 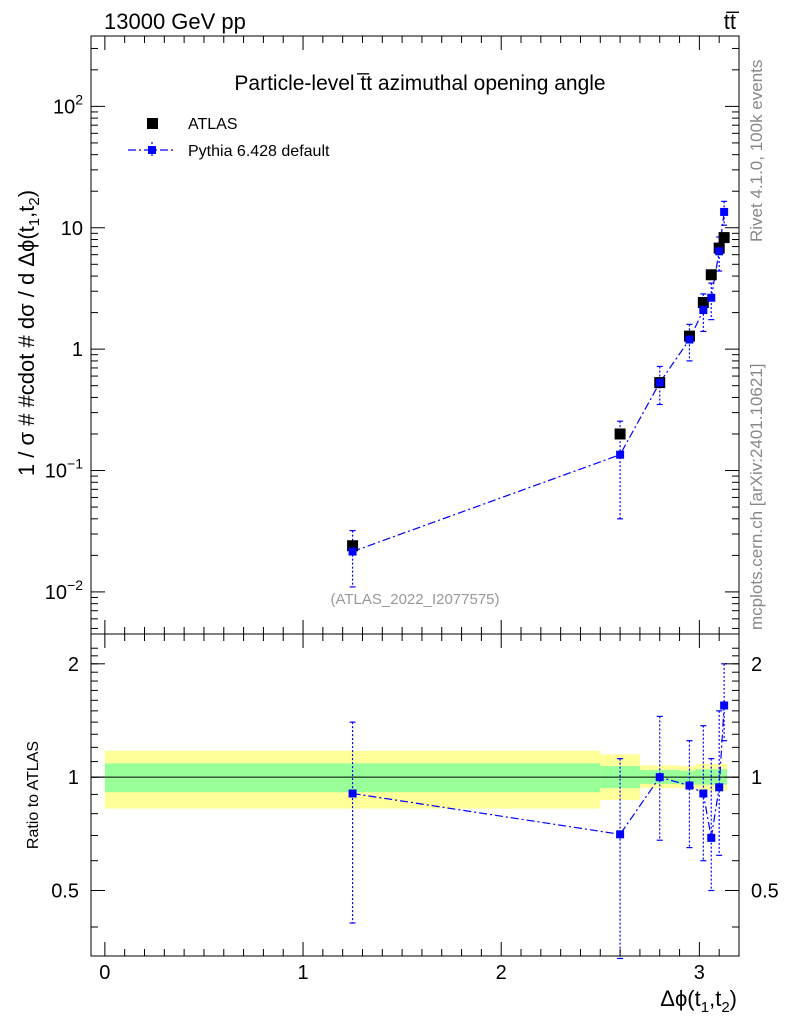 I want to click on ratio-y-tick-label: 0.5, so click(x=65, y=892).